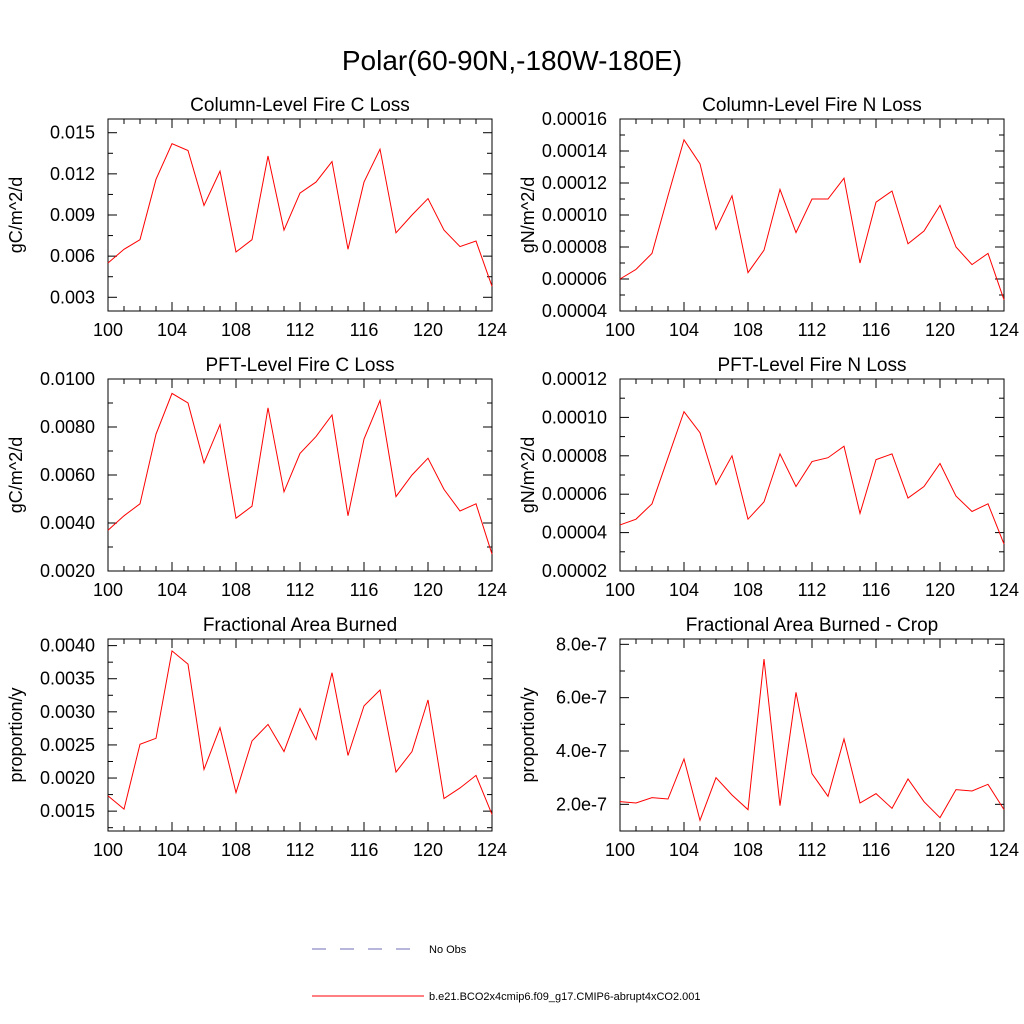 The height and width of the screenshot is (1024, 1024). Describe the element at coordinates (67, 475) in the screenshot. I see `y-tick-label: 0.0060` at that location.